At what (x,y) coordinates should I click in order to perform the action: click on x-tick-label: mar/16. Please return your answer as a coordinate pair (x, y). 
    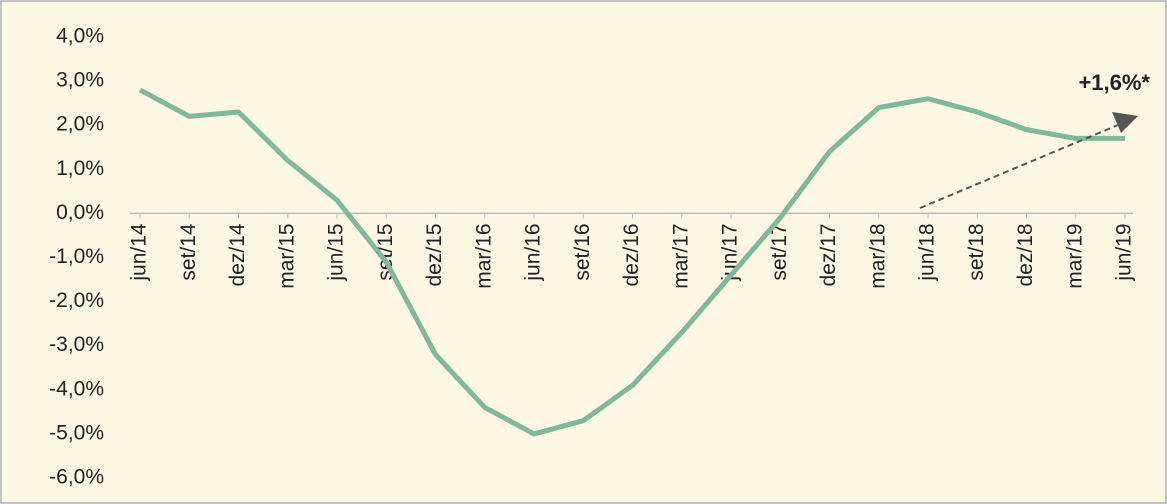
    Looking at the image, I should click on (483, 255).